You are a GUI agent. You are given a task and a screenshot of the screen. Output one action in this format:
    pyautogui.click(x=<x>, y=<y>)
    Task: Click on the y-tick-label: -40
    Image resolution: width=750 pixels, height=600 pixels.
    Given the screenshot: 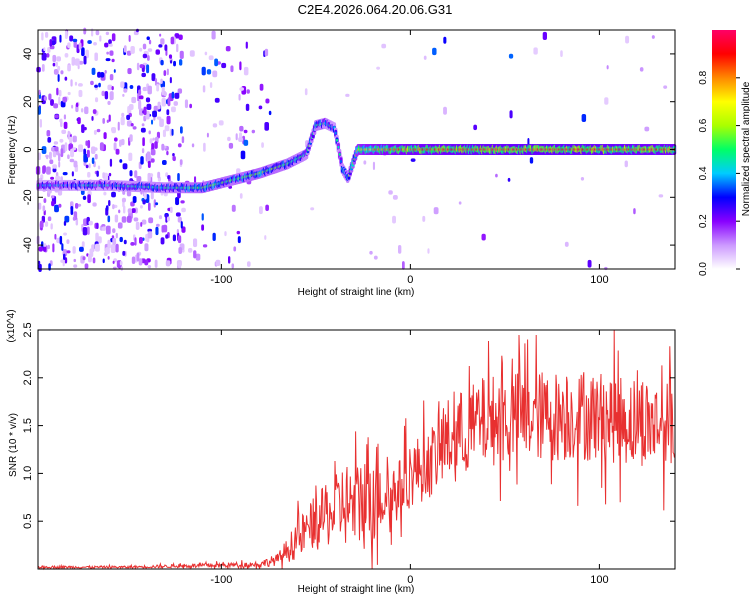 What is the action you would take?
    pyautogui.click(x=28, y=245)
    